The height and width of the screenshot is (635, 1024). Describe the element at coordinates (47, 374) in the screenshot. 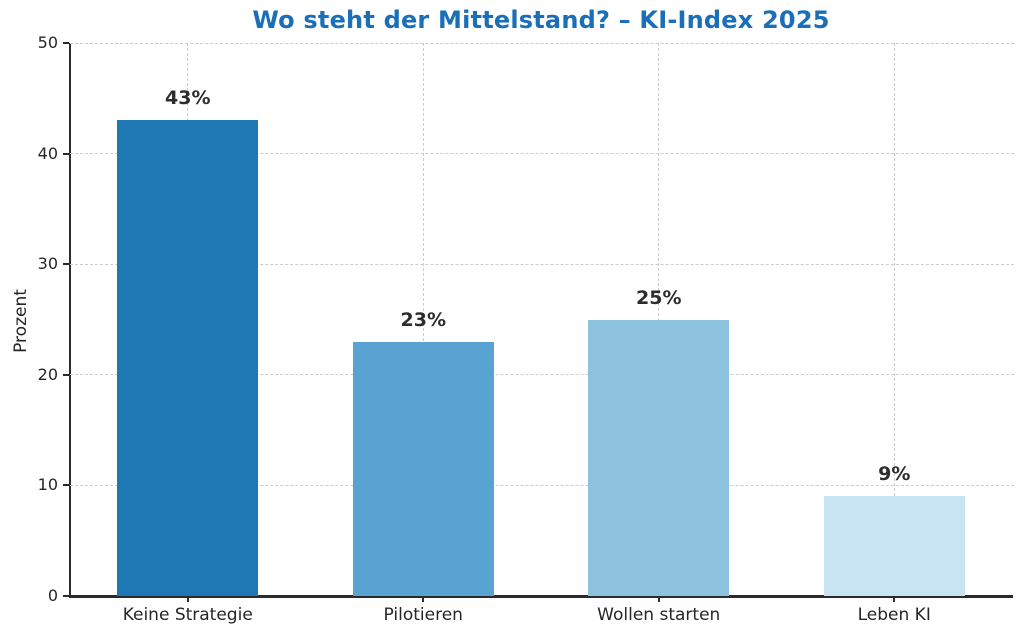

I see `y-tick-label: 20` at that location.